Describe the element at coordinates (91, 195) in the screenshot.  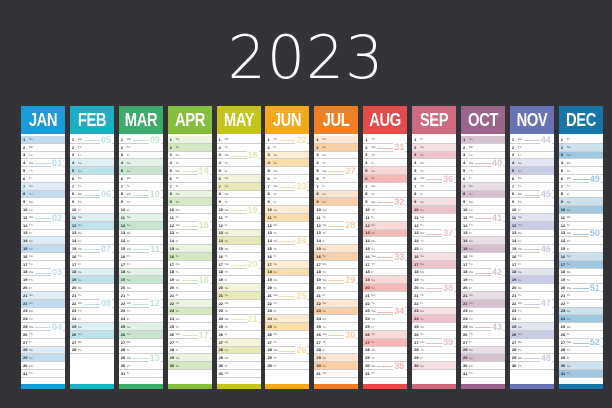
I see `day-row: 8 We` at that location.